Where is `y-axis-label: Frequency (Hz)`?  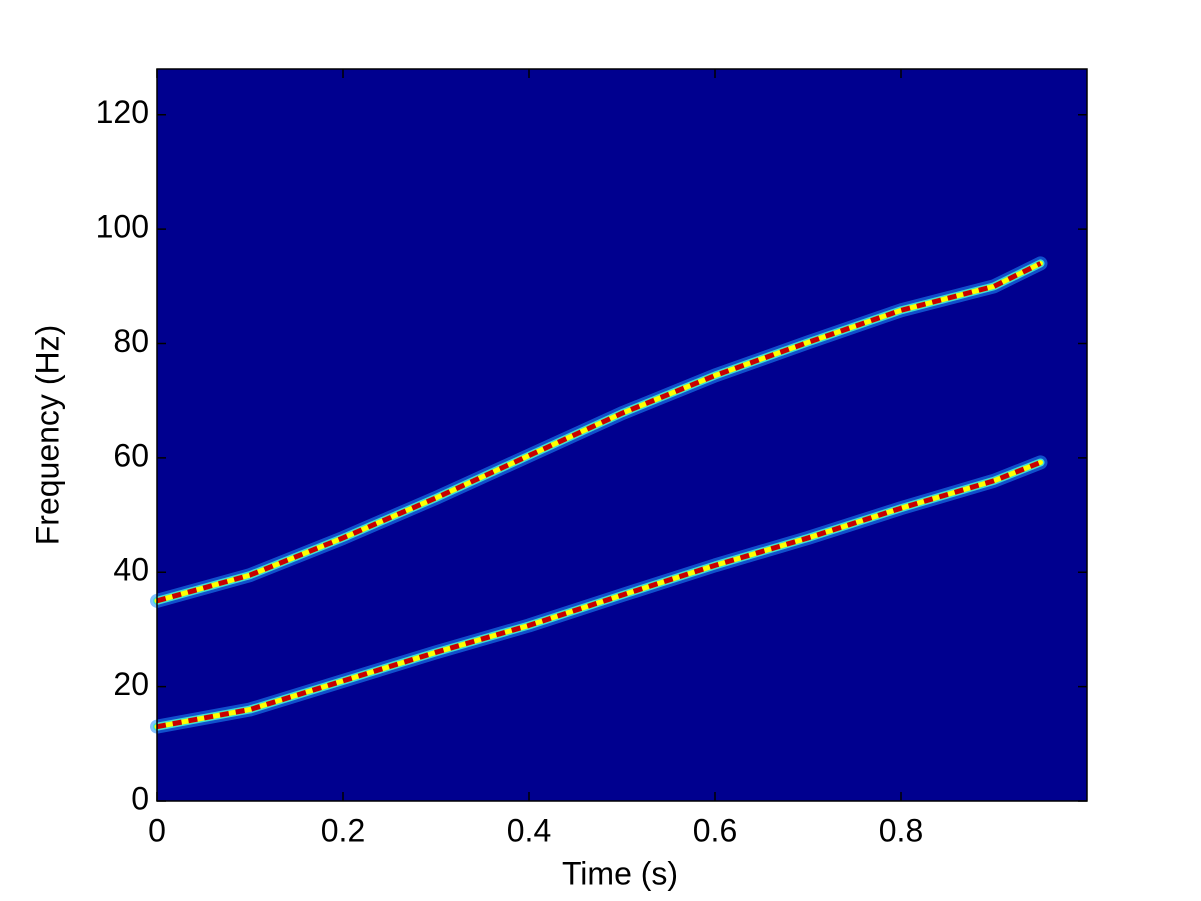 y-axis-label: Frequency (Hz) is located at coordinates (47, 435).